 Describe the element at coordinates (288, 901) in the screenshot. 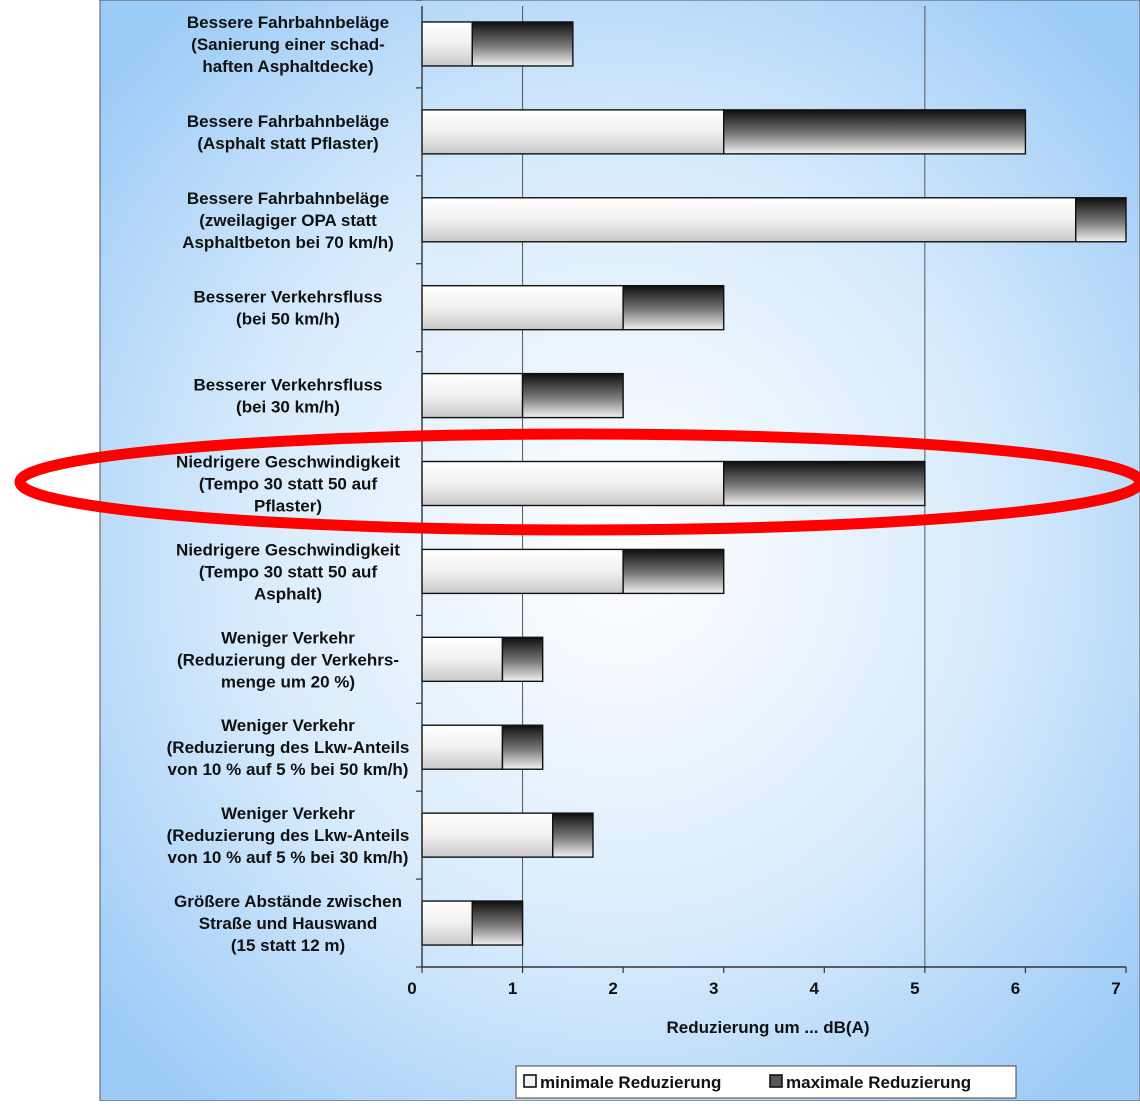

I see `category-label-line: Größere Abstände zwischen` at that location.